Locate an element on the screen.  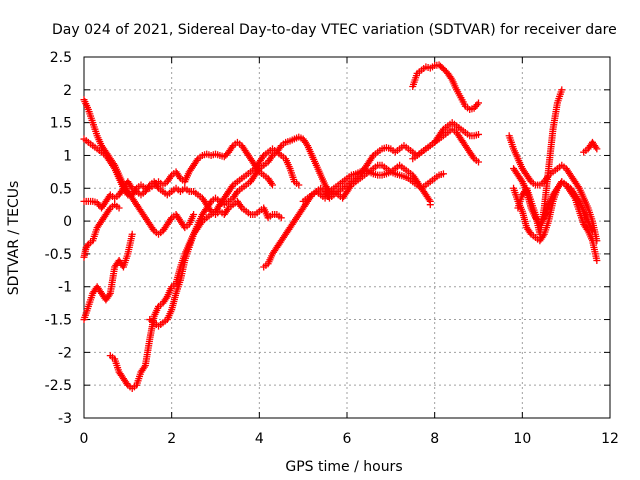
y-tick-label: -1 is located at coordinates (65, 288).